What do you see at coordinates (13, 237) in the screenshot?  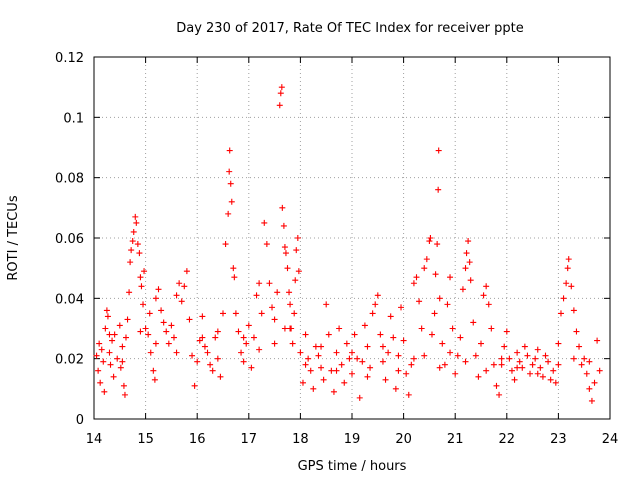 I see `y-axis-label: ROTI / TECUs` at bounding box center [13, 237].